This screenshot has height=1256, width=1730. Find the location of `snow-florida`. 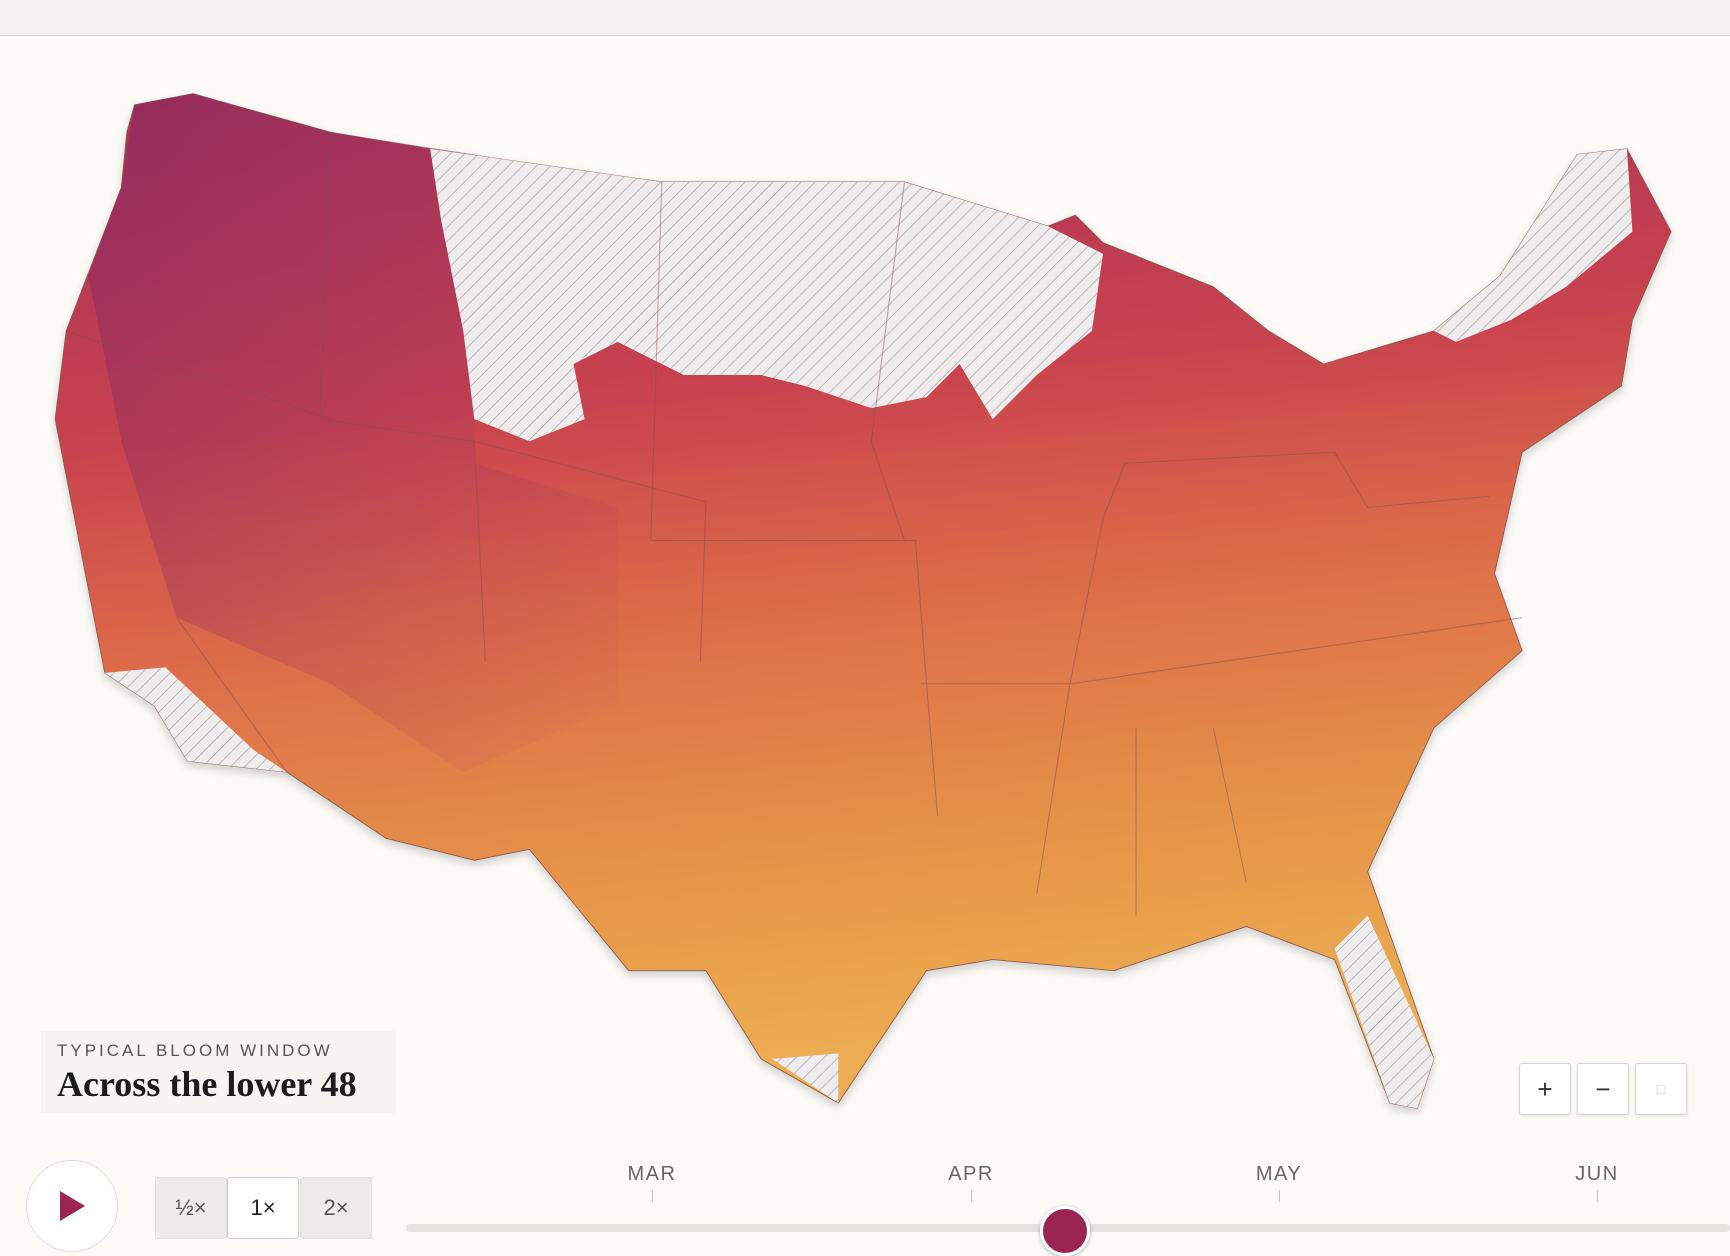

snow-florida is located at coordinates (1384, 1012).